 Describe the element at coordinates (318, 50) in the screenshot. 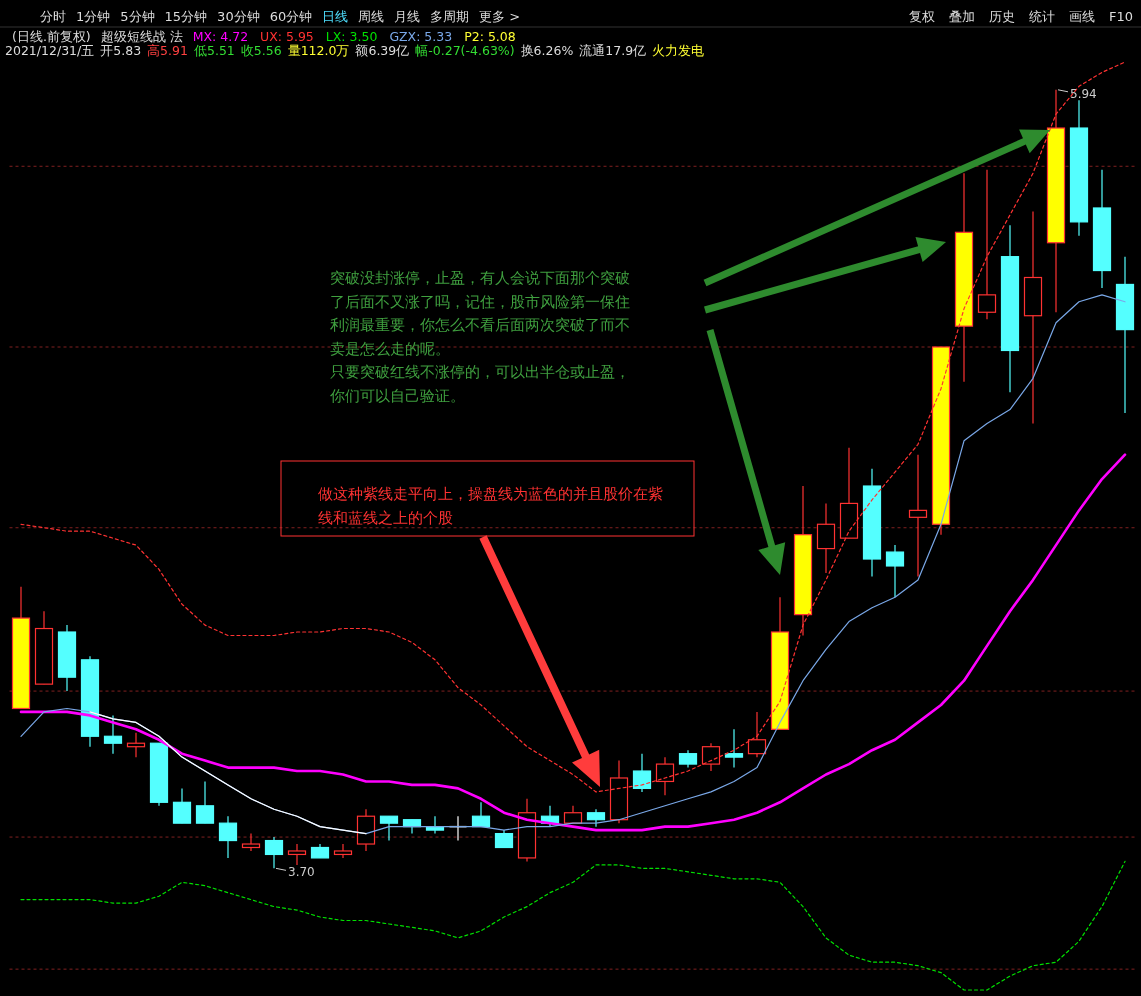

I see `text: 量112.0万` at that location.